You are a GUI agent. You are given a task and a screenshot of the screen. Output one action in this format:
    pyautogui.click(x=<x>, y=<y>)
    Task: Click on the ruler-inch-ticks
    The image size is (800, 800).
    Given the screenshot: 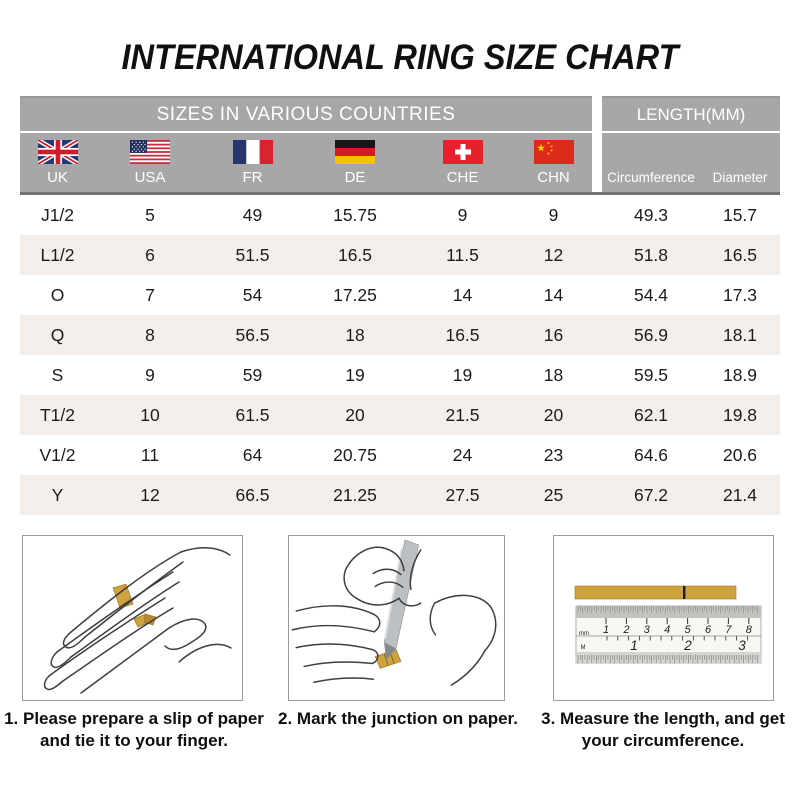 What is the action you would take?
    pyautogui.click(x=677, y=638)
    